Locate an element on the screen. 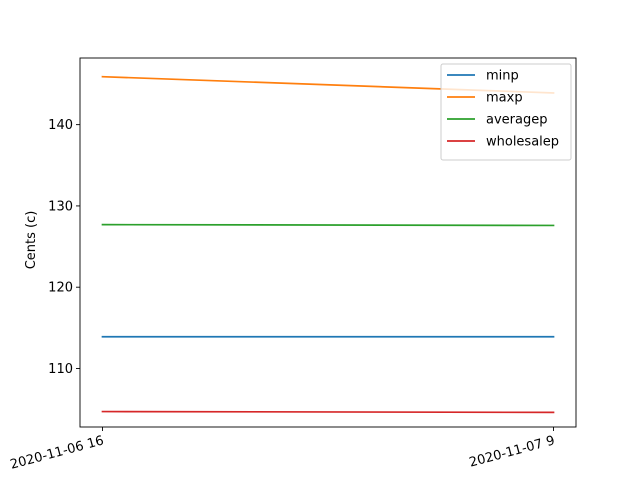 The image size is (640, 480). legend-label-averagep: averagep is located at coordinates (516, 120).